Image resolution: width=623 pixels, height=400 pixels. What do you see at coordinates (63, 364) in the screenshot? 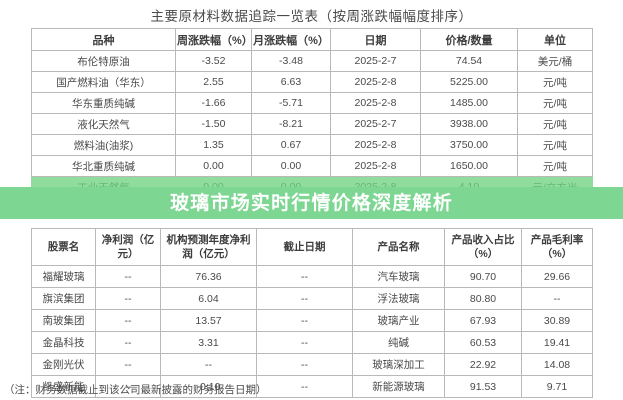
I see `cell-stock-name: 金刚光伏` at bounding box center [63, 364].